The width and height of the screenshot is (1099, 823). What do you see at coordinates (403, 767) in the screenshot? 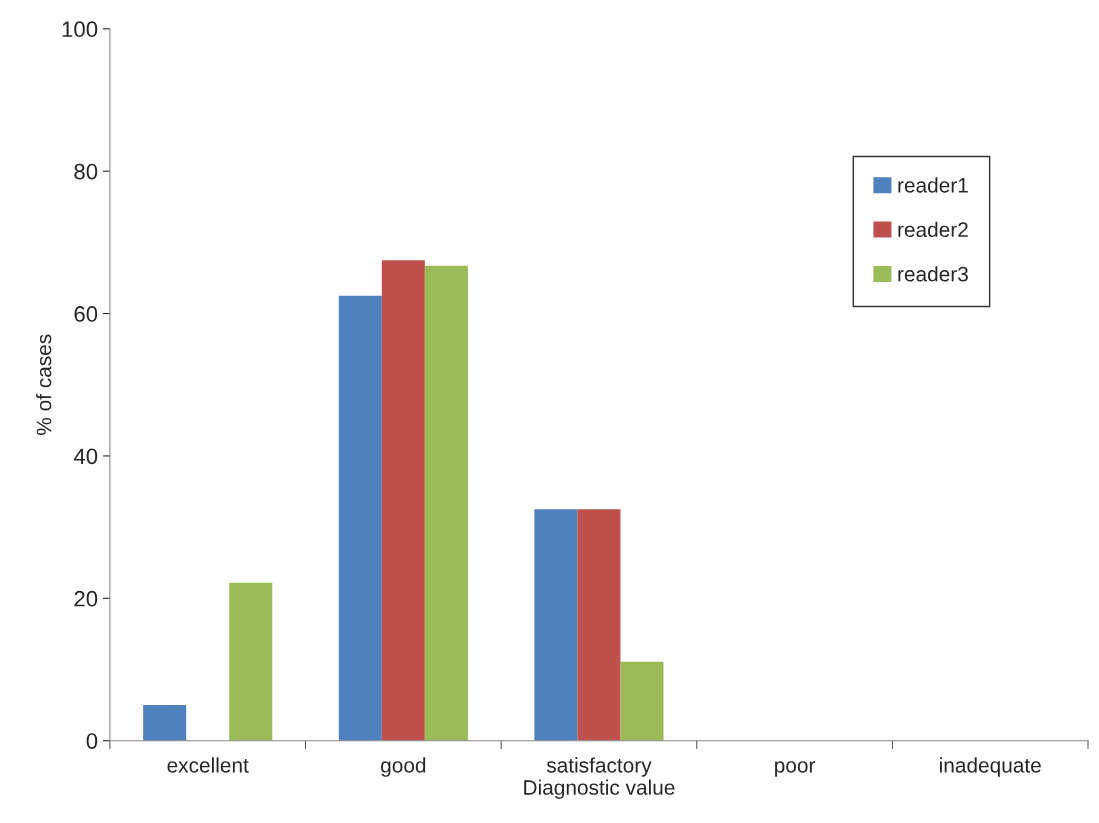
I see `x-tick-label: good` at bounding box center [403, 767].